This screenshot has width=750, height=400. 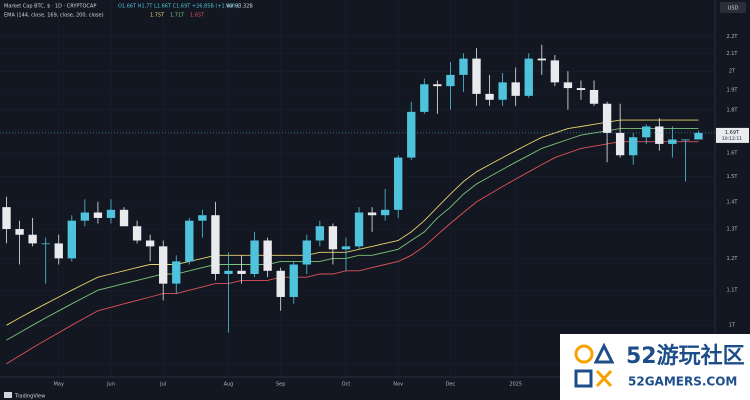 I want to click on x-tick-label: Nov, so click(x=398, y=385).